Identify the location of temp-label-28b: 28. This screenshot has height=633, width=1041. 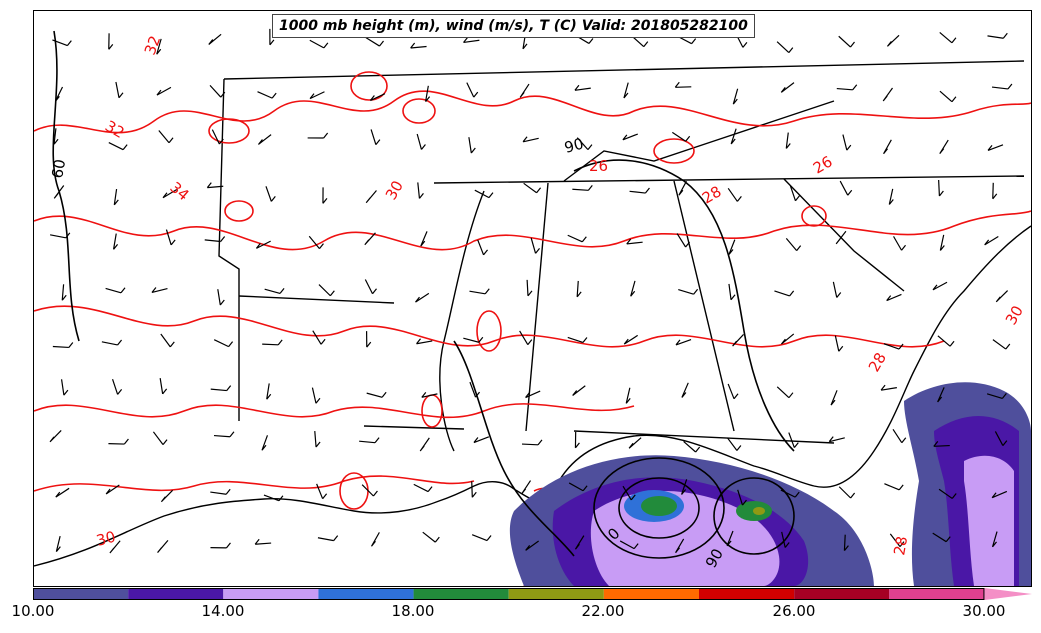
(877, 362).